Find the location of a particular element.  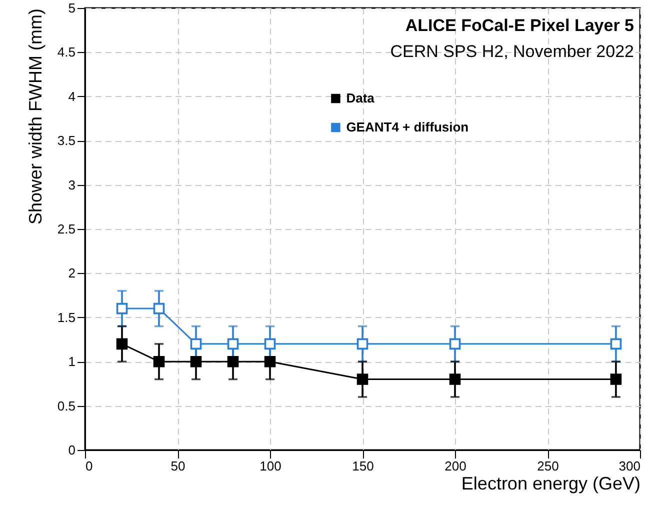

x-tick-label: 150 is located at coordinates (363, 466).